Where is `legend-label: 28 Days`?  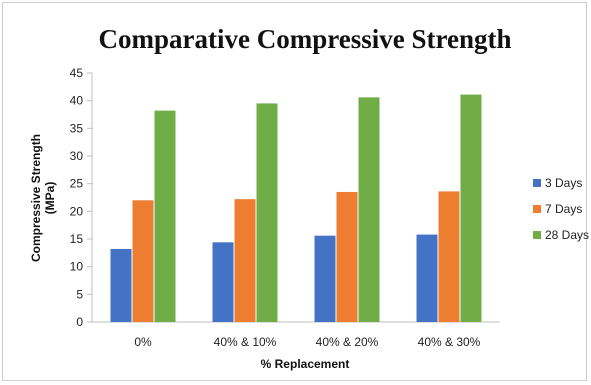 legend-label: 28 Days is located at coordinates (567, 235).